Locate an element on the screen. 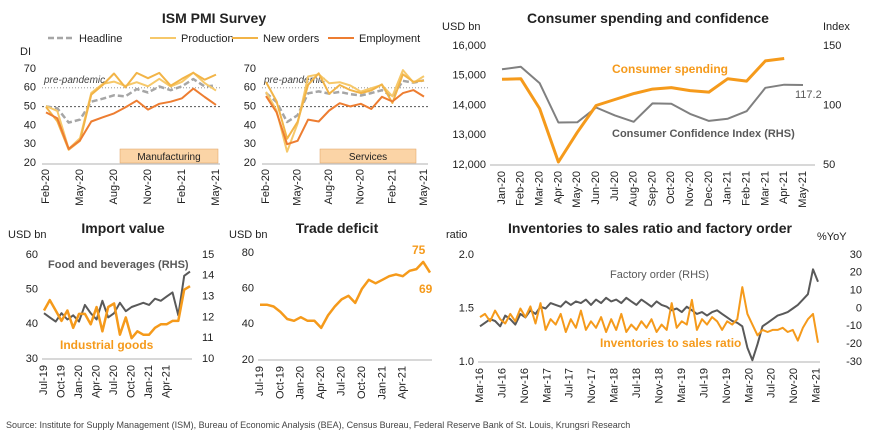 Image resolution: width=870 pixels, height=436 pixels. trade-x-tick: Jan-20 is located at coordinates (301, 383).